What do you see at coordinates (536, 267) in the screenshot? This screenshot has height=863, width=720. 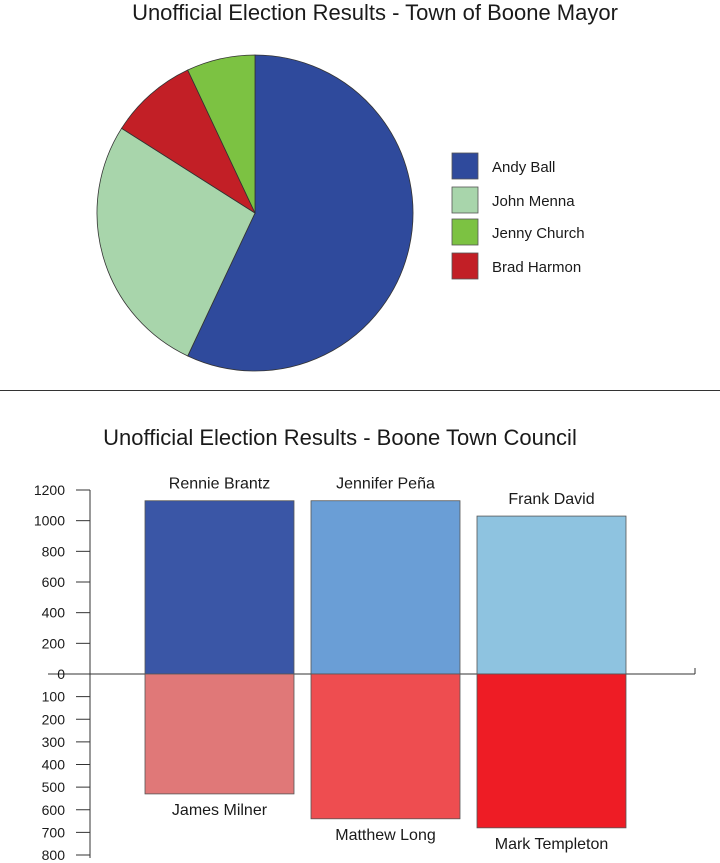 I see `legend-label: Brad Harmon` at bounding box center [536, 267].